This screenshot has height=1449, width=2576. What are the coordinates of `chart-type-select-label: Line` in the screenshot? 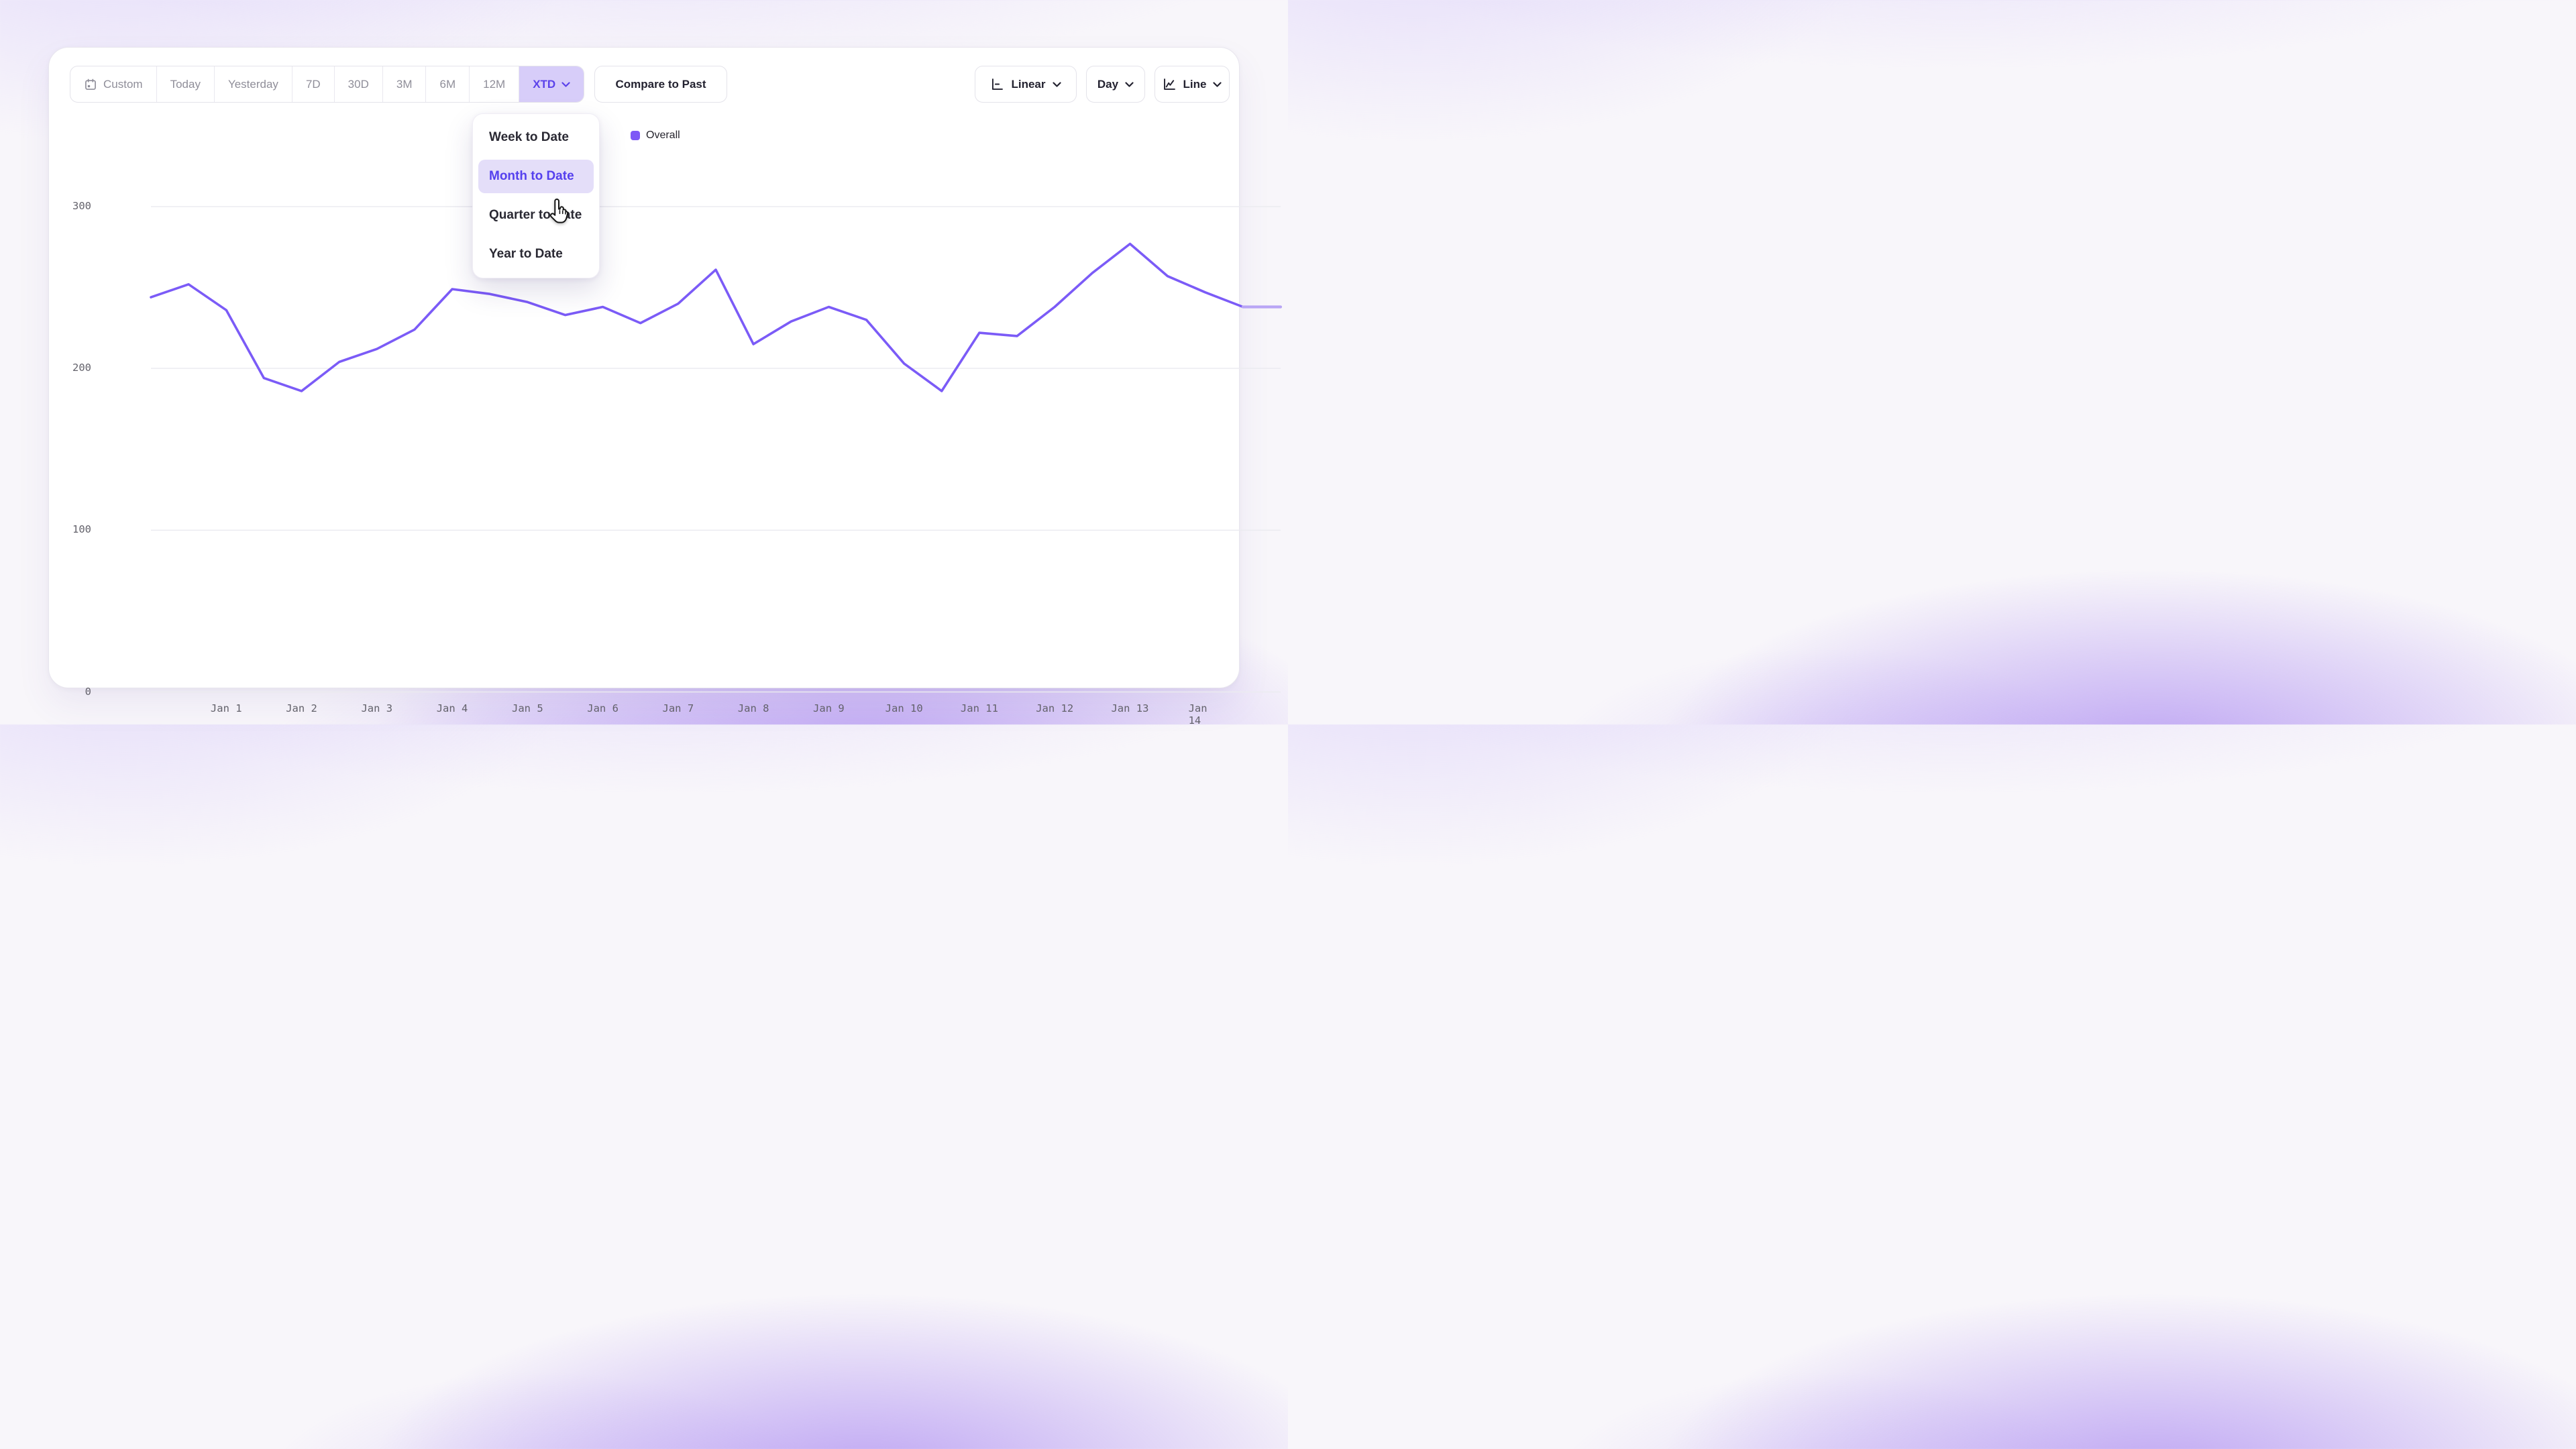 It's located at (1195, 84).